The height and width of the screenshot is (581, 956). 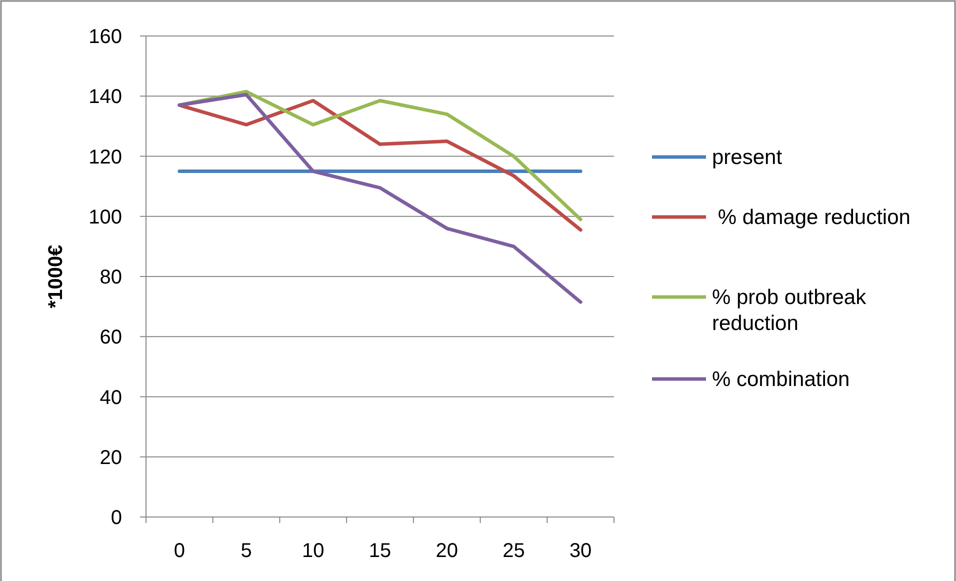 I want to click on x-tick-label: 5, so click(x=246, y=551).